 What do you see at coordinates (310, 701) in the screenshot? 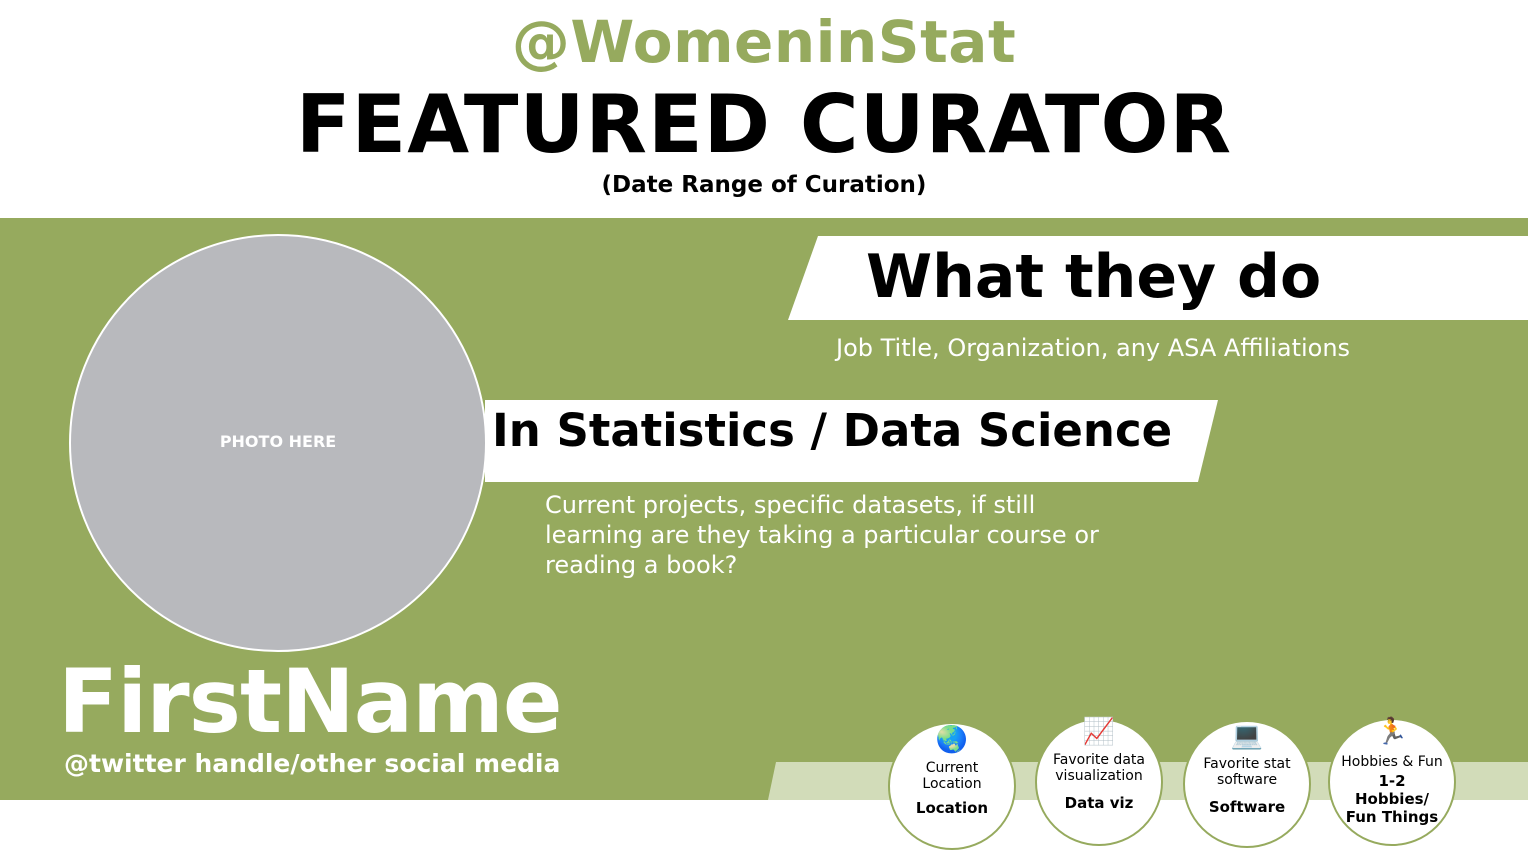
I see `first-name: FirstName` at bounding box center [310, 701].